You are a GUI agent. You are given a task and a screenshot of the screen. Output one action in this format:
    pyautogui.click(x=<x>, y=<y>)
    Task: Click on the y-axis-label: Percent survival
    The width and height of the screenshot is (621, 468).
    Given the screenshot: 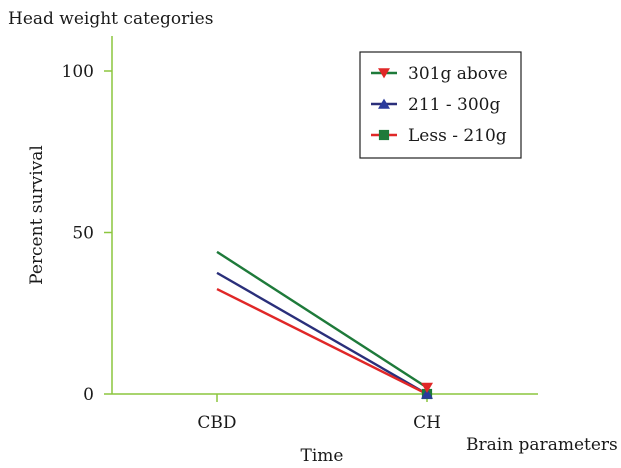 What is the action you would take?
    pyautogui.click(x=37, y=215)
    